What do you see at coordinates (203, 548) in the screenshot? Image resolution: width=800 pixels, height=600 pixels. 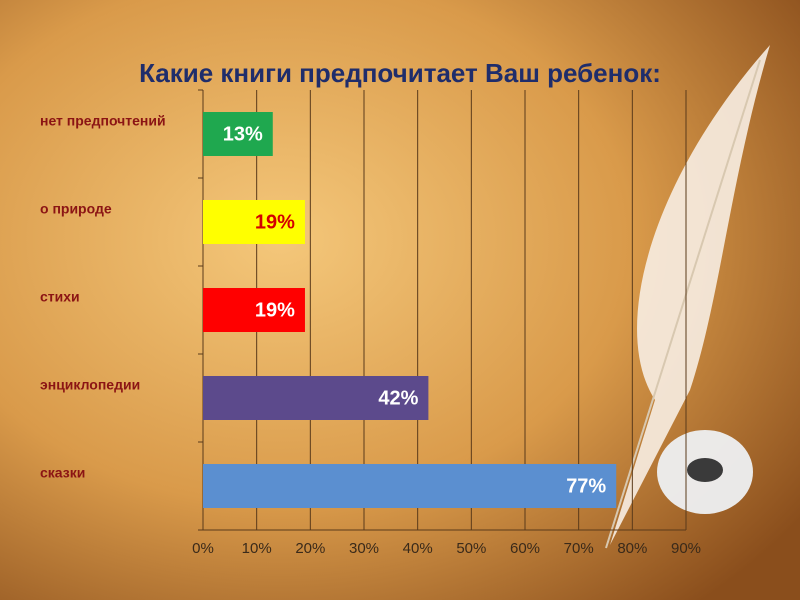 I see `x-tick-label: 0%` at bounding box center [203, 548].